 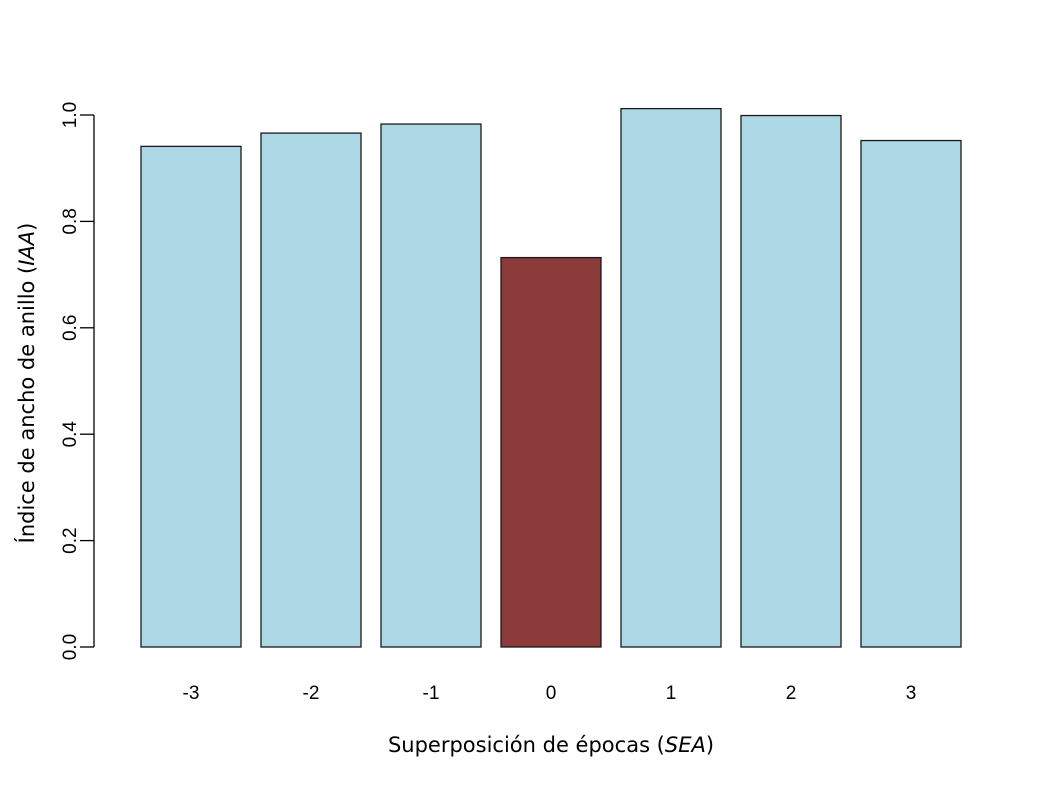 I want to click on x-axis-title-italic: SEA, so click(x=685, y=745).